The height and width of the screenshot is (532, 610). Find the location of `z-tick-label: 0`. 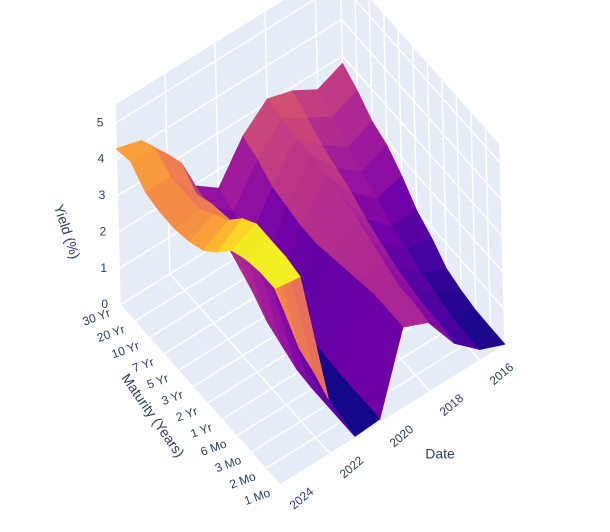

z-tick-label: 0 is located at coordinates (104, 304).